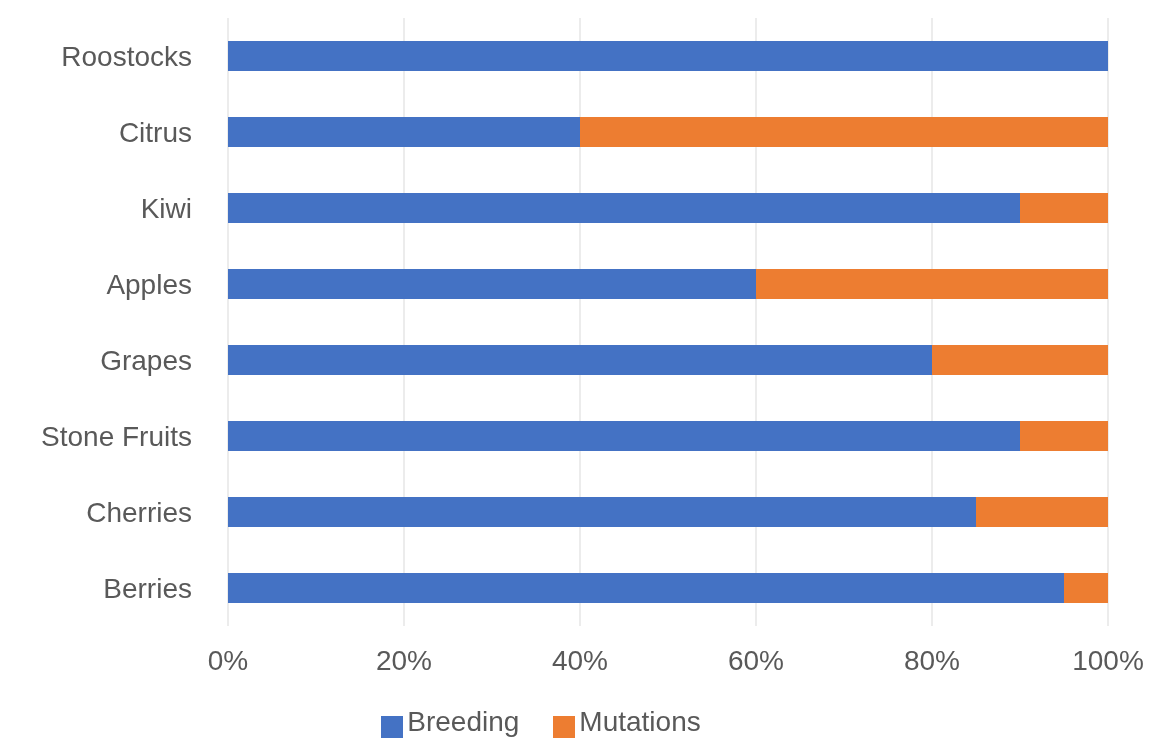 The width and height of the screenshot is (1150, 750). Describe the element at coordinates (580, 660) in the screenshot. I see `x-tick-label: 40%` at that location.